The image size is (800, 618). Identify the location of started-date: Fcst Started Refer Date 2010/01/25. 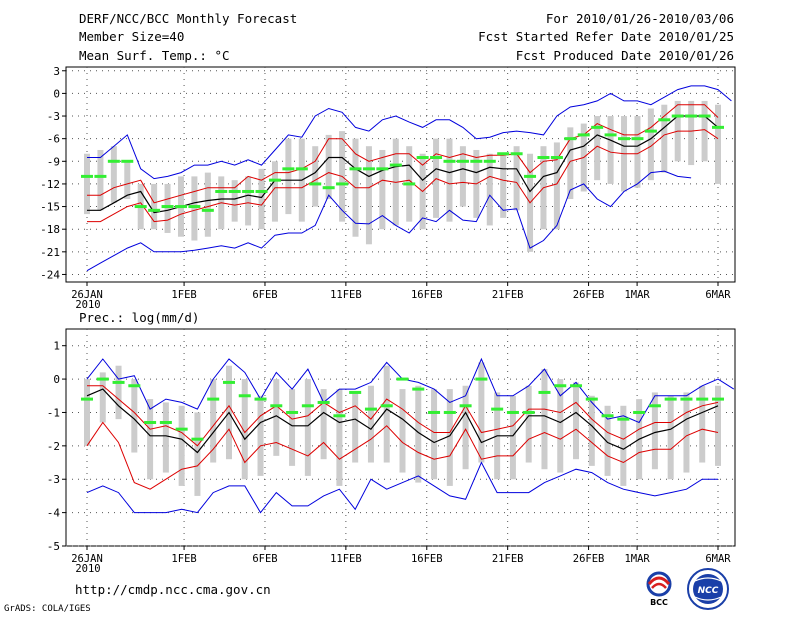
(606, 36).